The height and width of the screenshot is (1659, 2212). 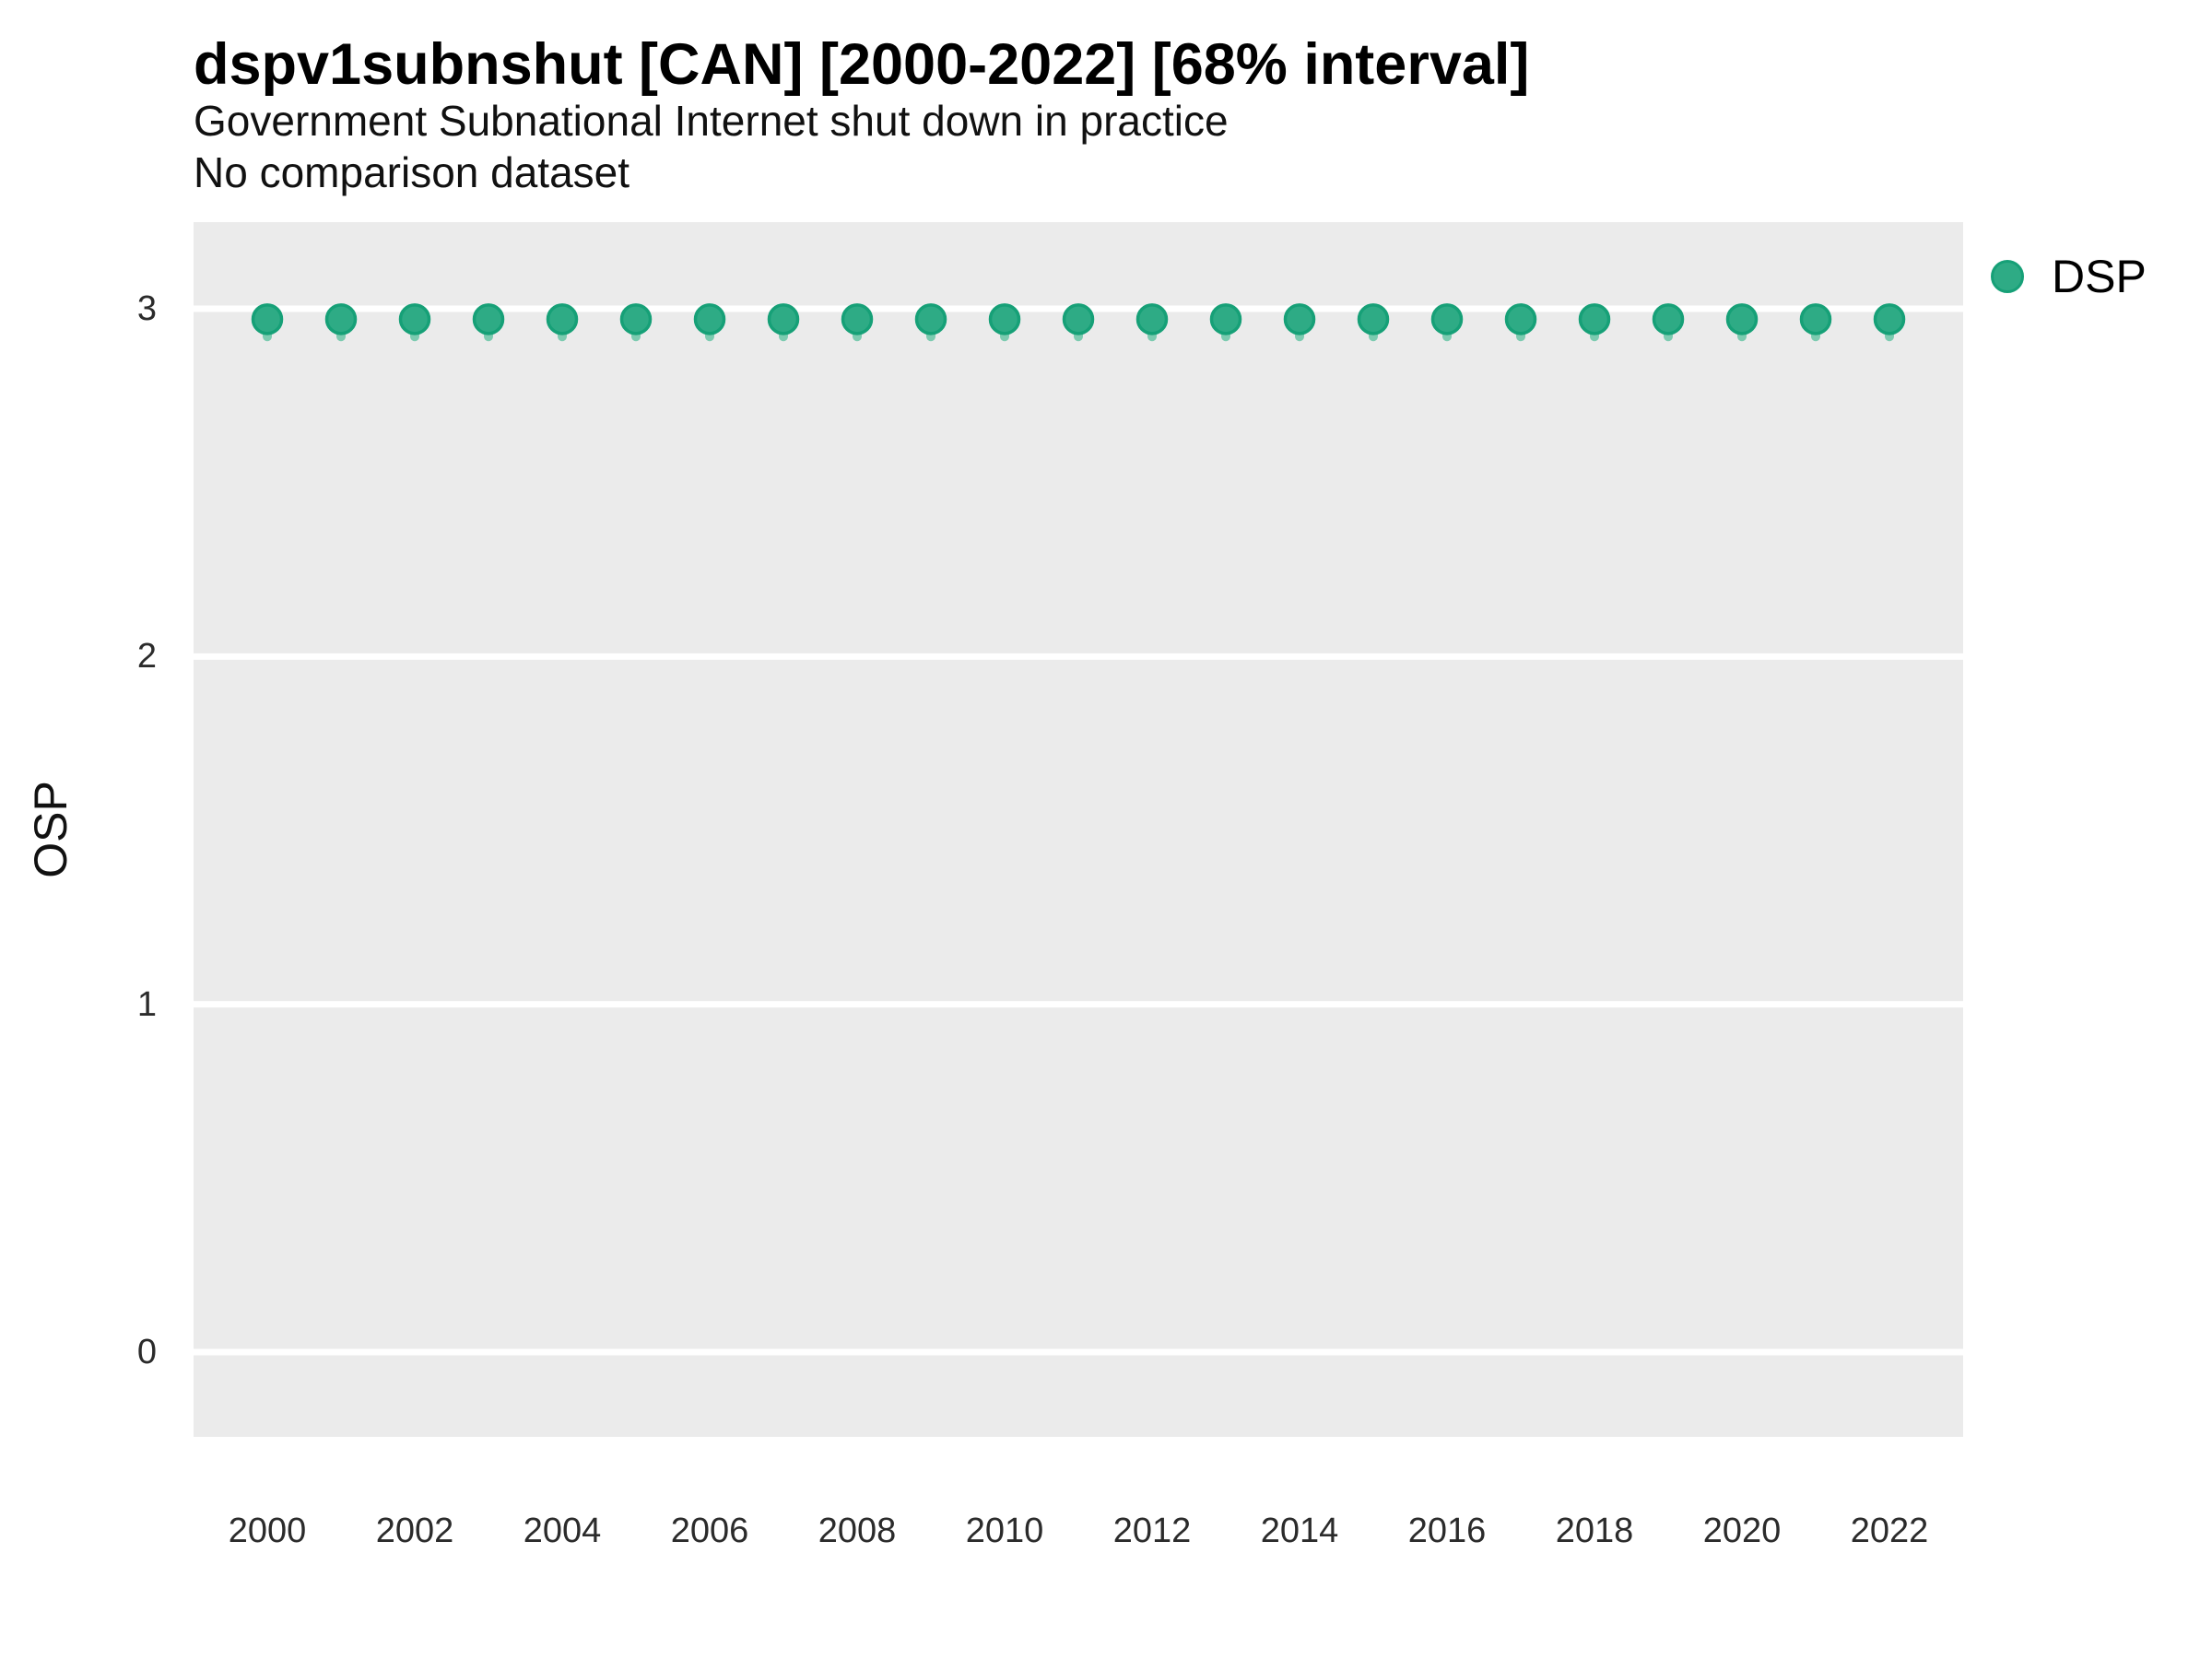 What do you see at coordinates (1152, 1531) in the screenshot?
I see `x-tick-label-2012: 2012` at bounding box center [1152, 1531].